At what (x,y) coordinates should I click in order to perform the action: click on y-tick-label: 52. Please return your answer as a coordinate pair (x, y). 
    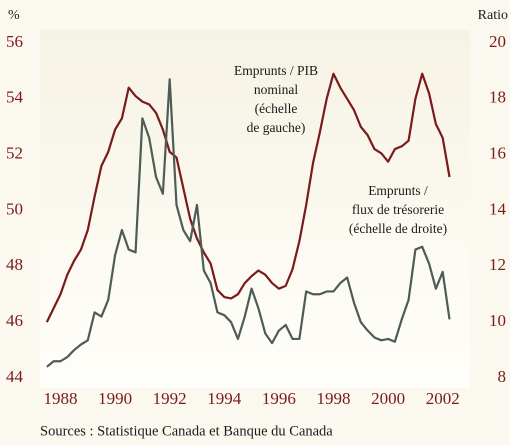
    Looking at the image, I should click on (14, 153).